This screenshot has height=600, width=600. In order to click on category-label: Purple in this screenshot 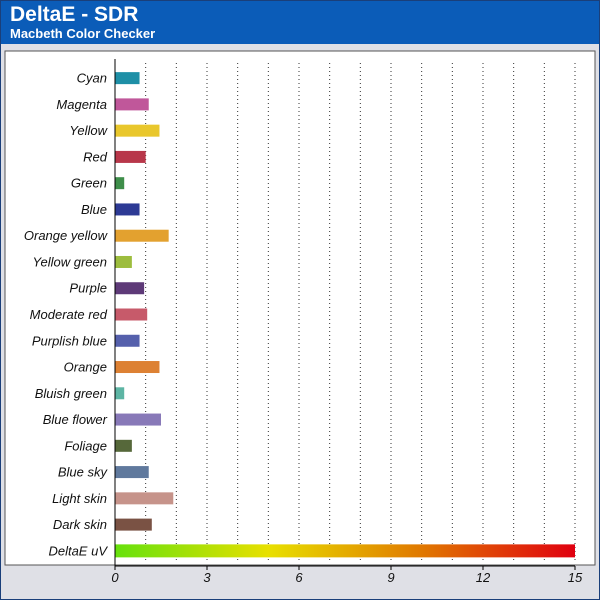, I will do `click(88, 288)`.